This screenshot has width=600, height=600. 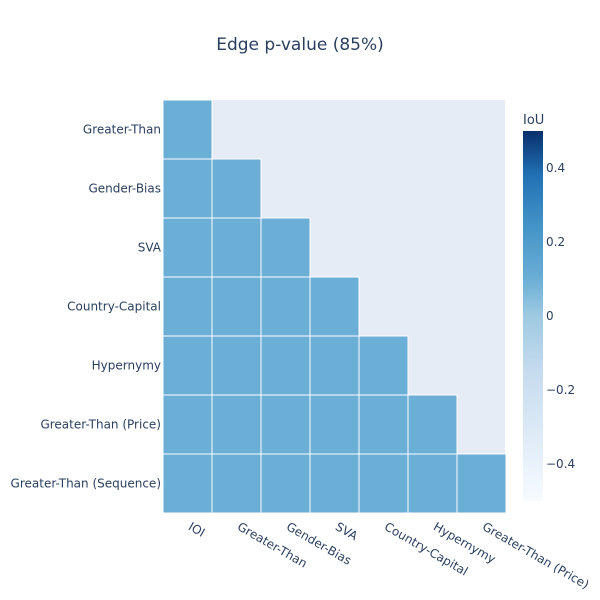 What do you see at coordinates (150, 248) in the screenshot?
I see `y-tick-label: SVA` at bounding box center [150, 248].